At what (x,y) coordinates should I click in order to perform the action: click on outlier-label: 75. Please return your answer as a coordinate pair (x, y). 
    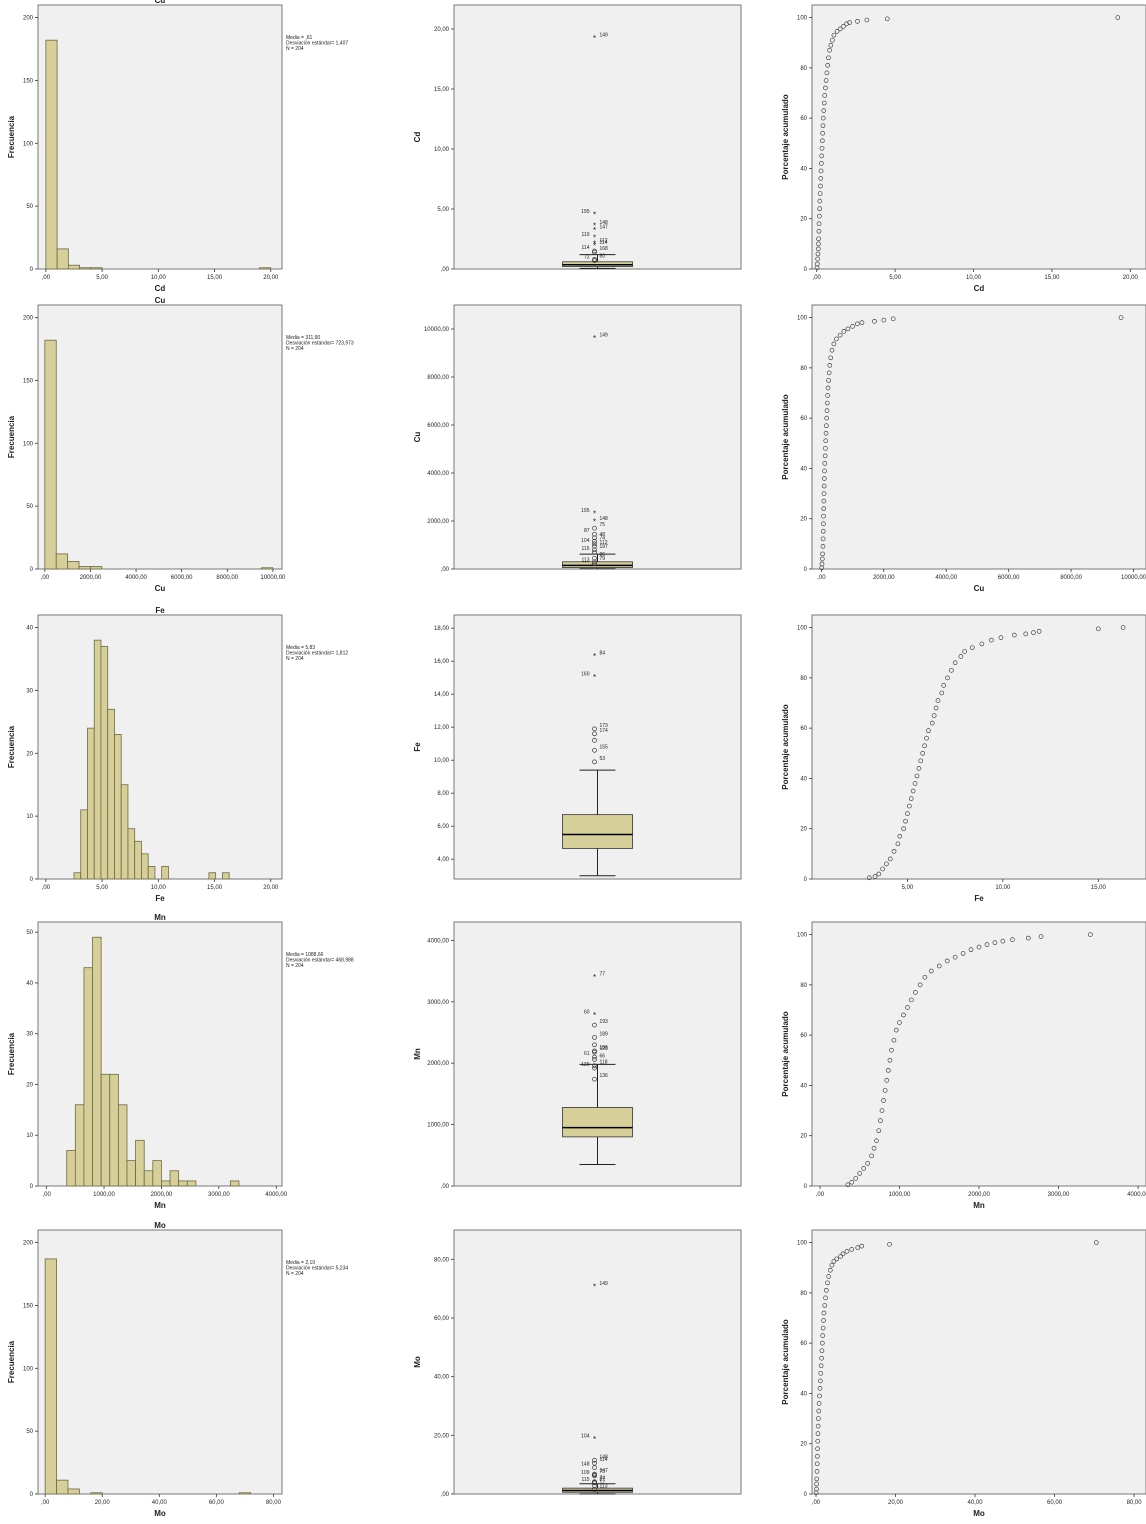
    Looking at the image, I should click on (603, 525).